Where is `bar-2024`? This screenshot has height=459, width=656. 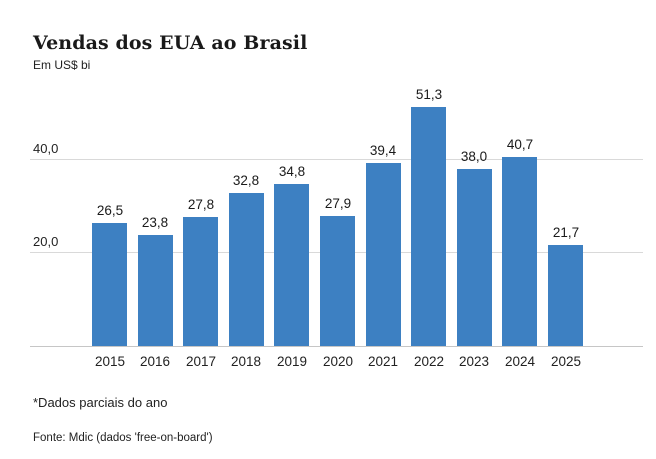
bar-2024 is located at coordinates (519, 251).